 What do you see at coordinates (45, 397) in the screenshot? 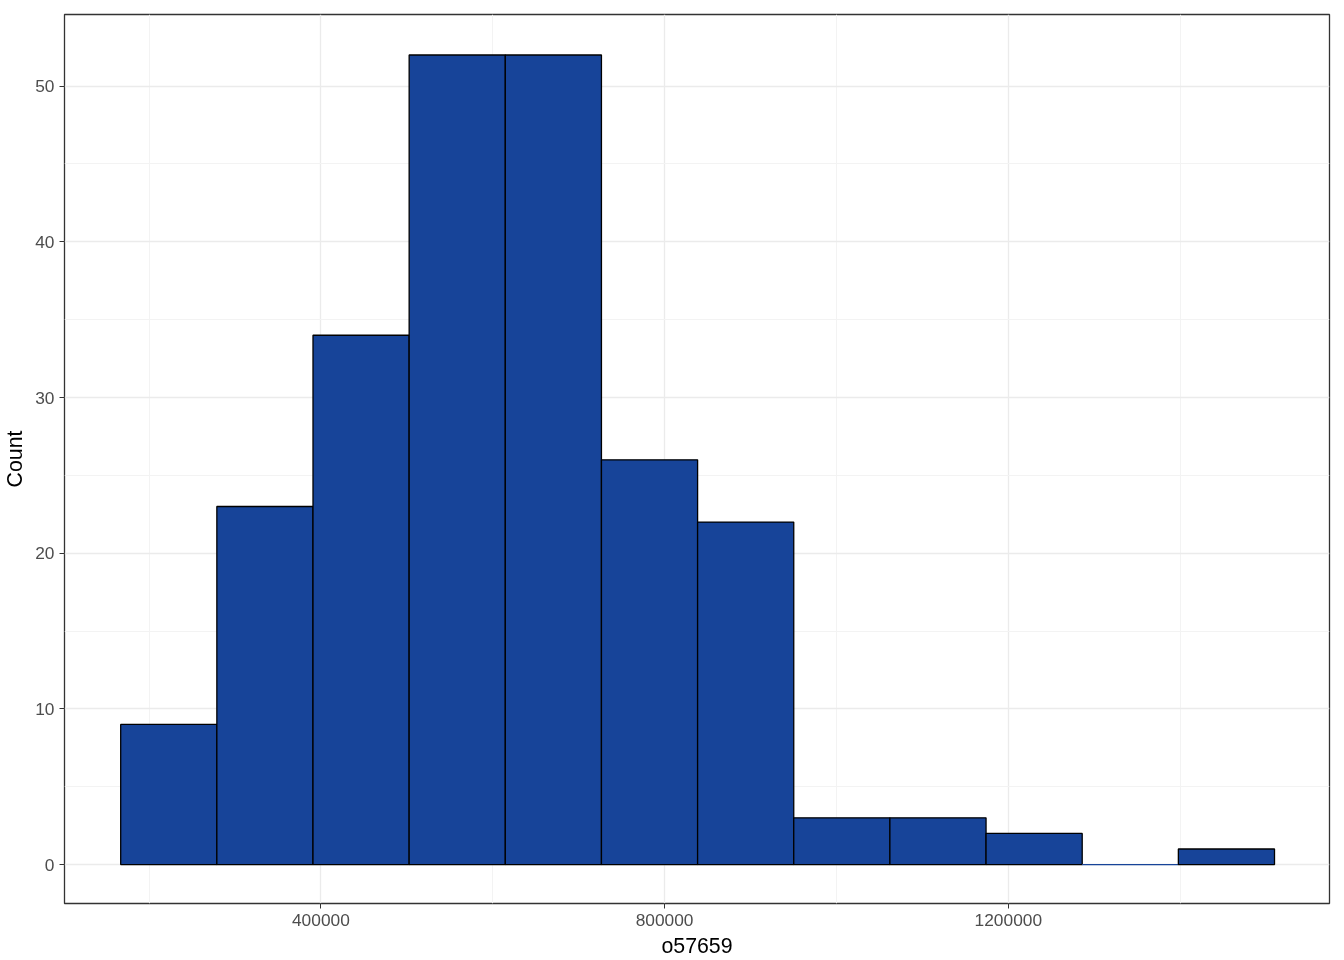
I see `y-tick-label: 30` at bounding box center [45, 397].